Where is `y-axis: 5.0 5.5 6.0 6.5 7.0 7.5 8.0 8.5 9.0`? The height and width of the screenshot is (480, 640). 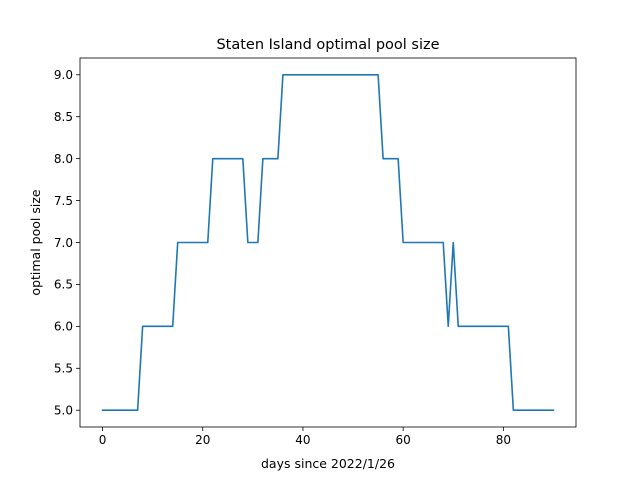 y-axis: 5.0 5.5 6.0 6.5 7.0 7.5 8.0 8.5 9.0 is located at coordinates (67, 243).